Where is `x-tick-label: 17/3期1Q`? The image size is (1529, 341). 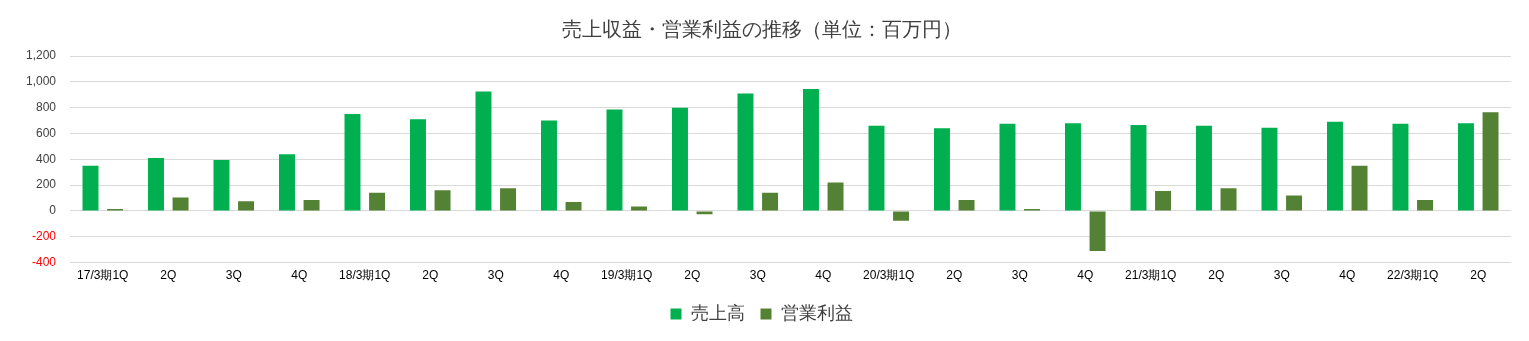
x-tick-label: 17/3期1Q is located at coordinates (103, 275).